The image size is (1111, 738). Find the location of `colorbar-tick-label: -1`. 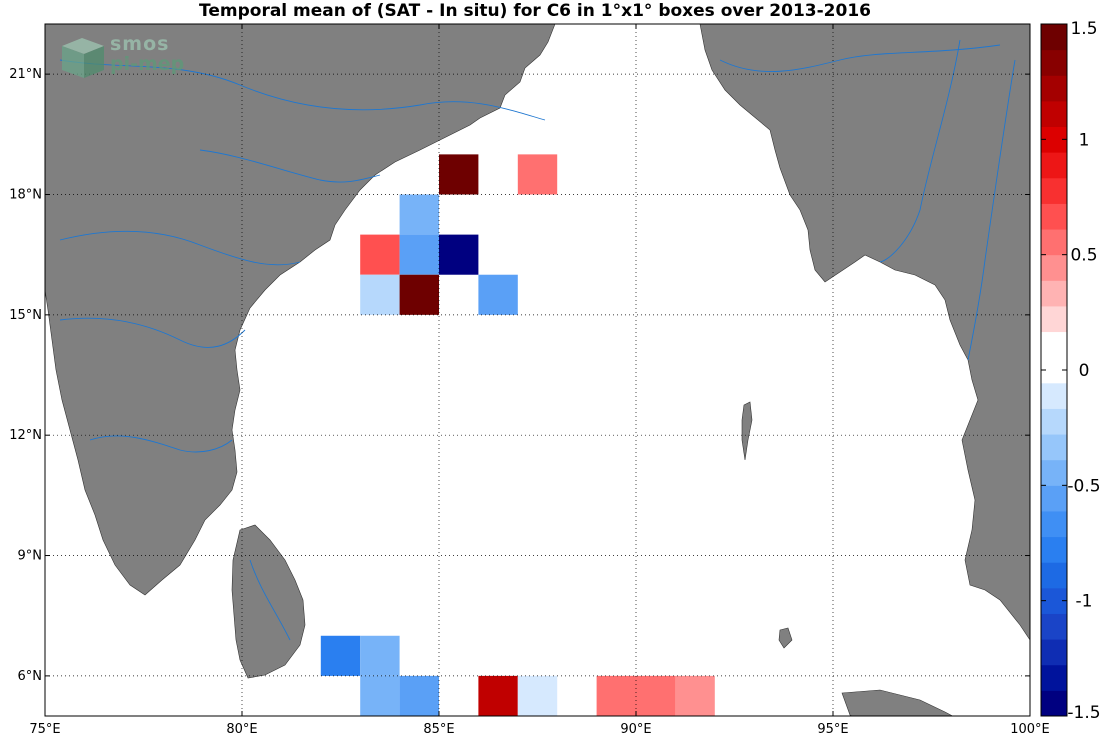

colorbar-tick-label: -1 is located at coordinates (1084, 602).